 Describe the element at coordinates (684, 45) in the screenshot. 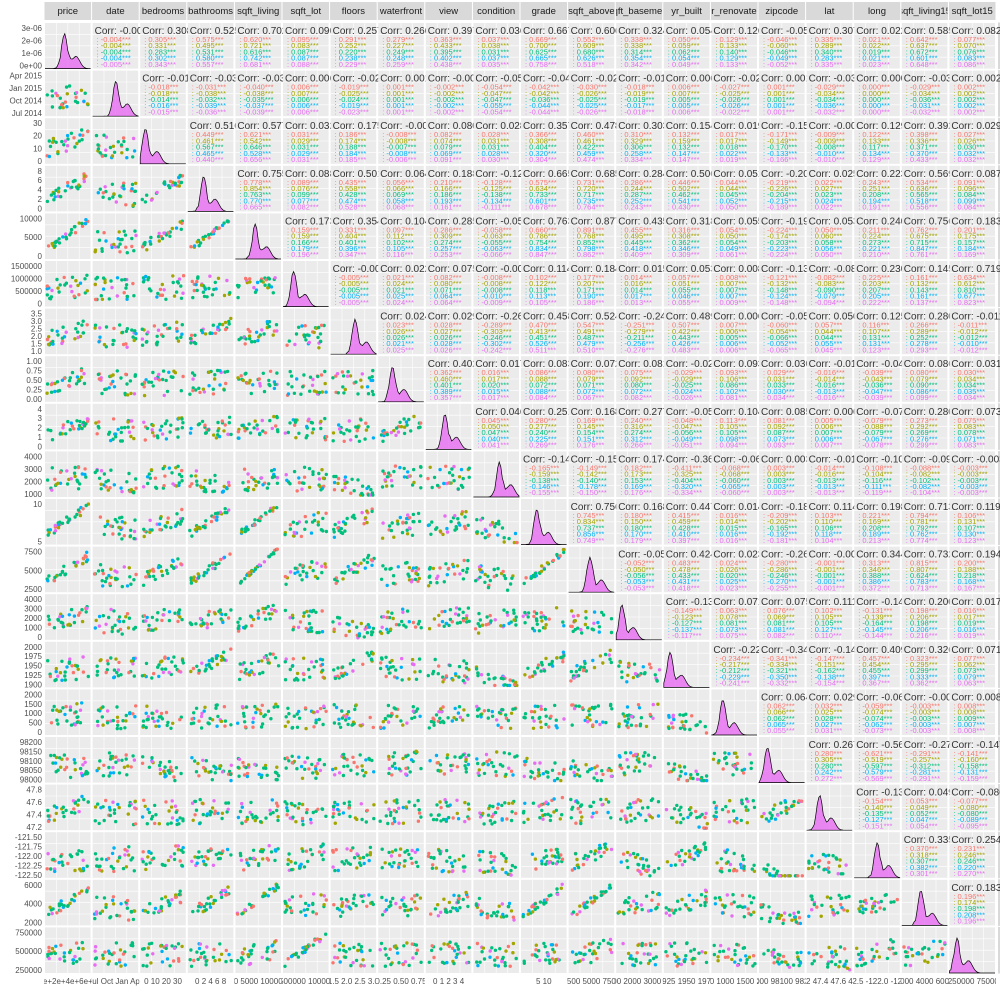

I see `group-corr-value: : 0.059***` at that location.